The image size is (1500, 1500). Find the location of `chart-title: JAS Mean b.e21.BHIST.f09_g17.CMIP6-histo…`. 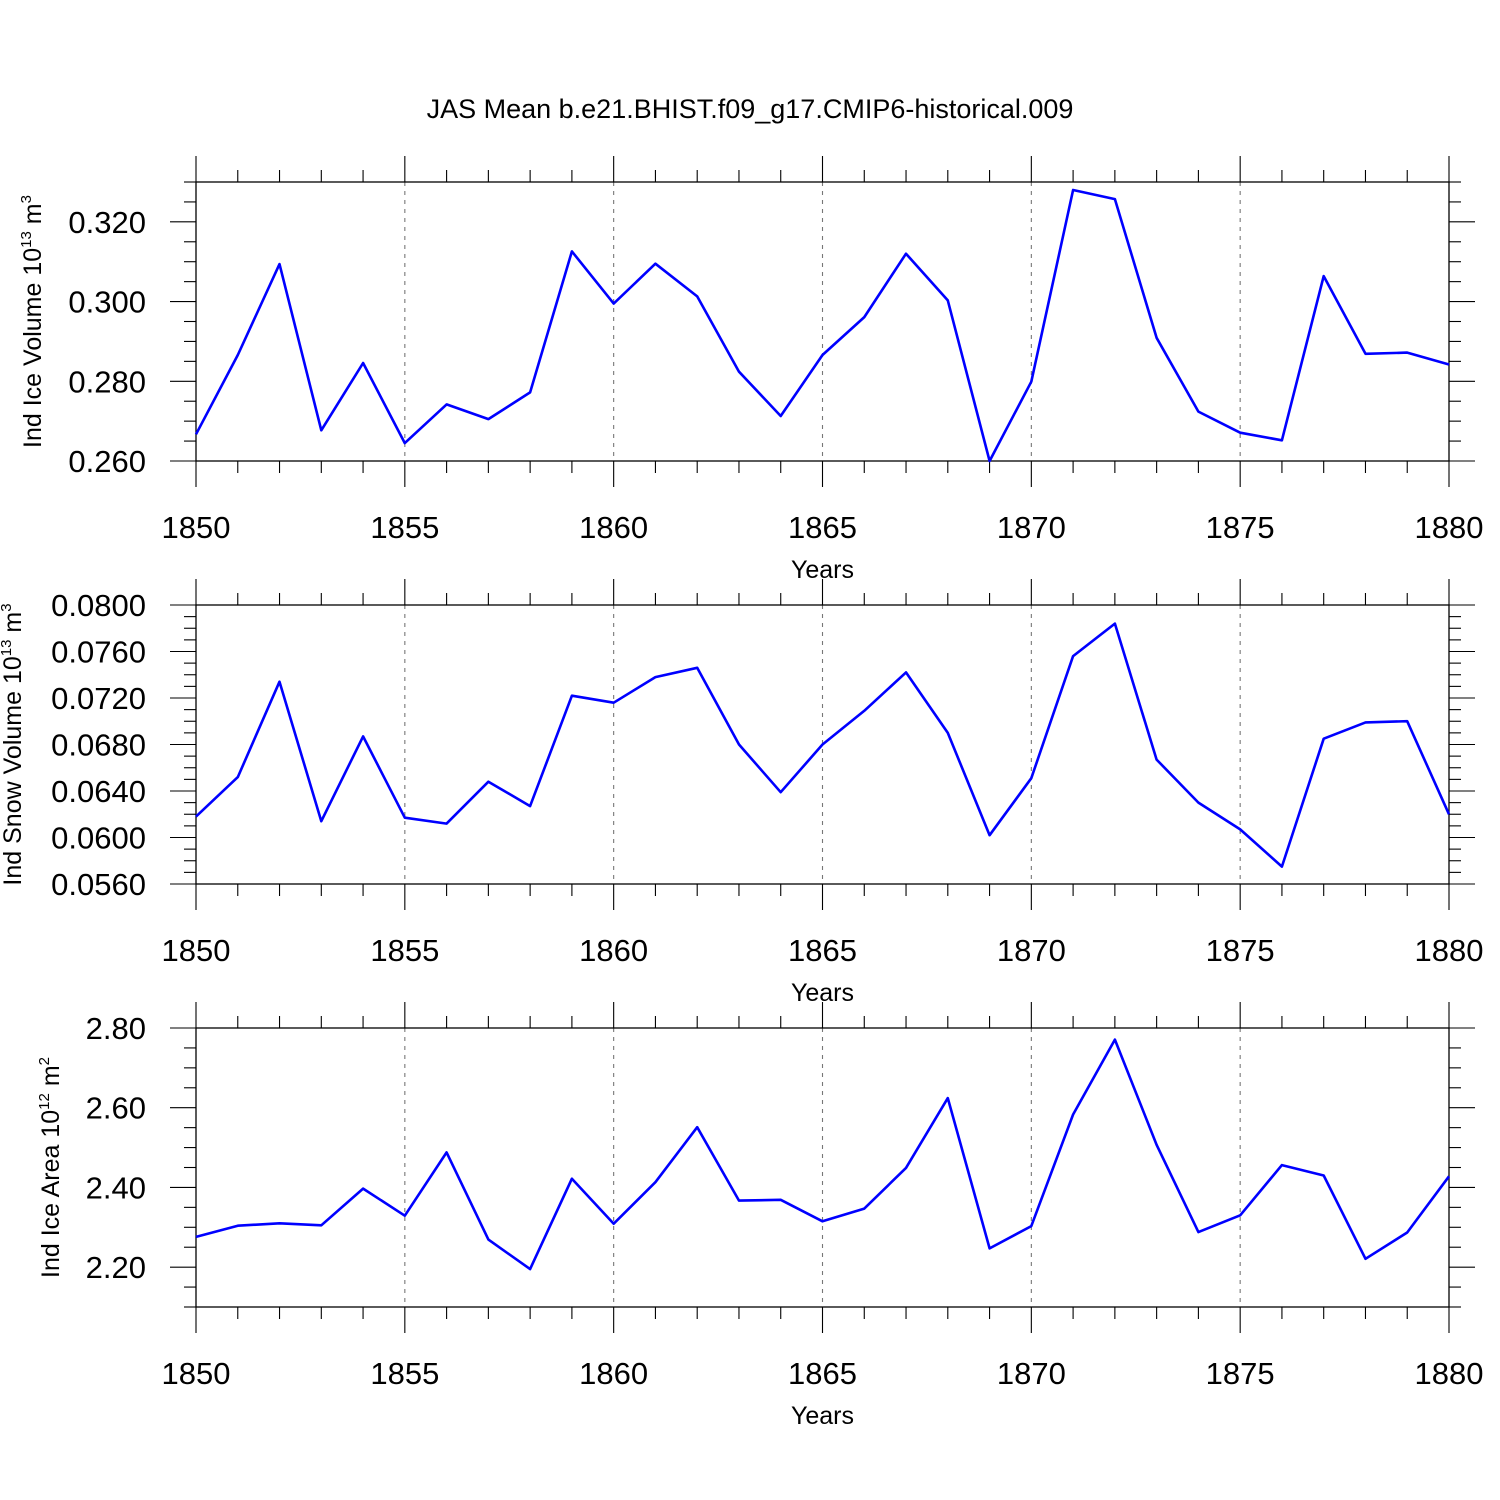

chart-title: JAS Mean b.e21.BHIST.f09_g17.CMIP6-histo… is located at coordinates (750, 109).